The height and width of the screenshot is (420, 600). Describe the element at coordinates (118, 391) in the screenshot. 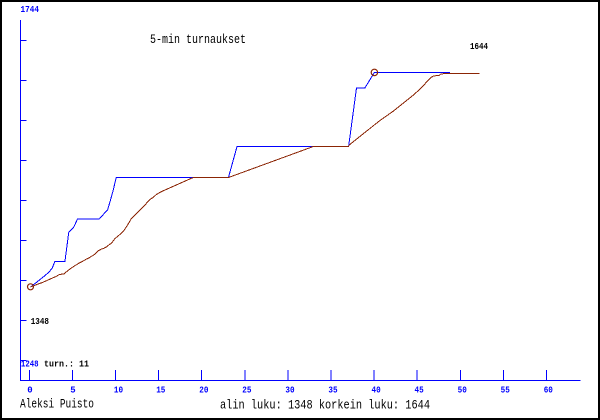

I see `svg-text: 10` at that location.